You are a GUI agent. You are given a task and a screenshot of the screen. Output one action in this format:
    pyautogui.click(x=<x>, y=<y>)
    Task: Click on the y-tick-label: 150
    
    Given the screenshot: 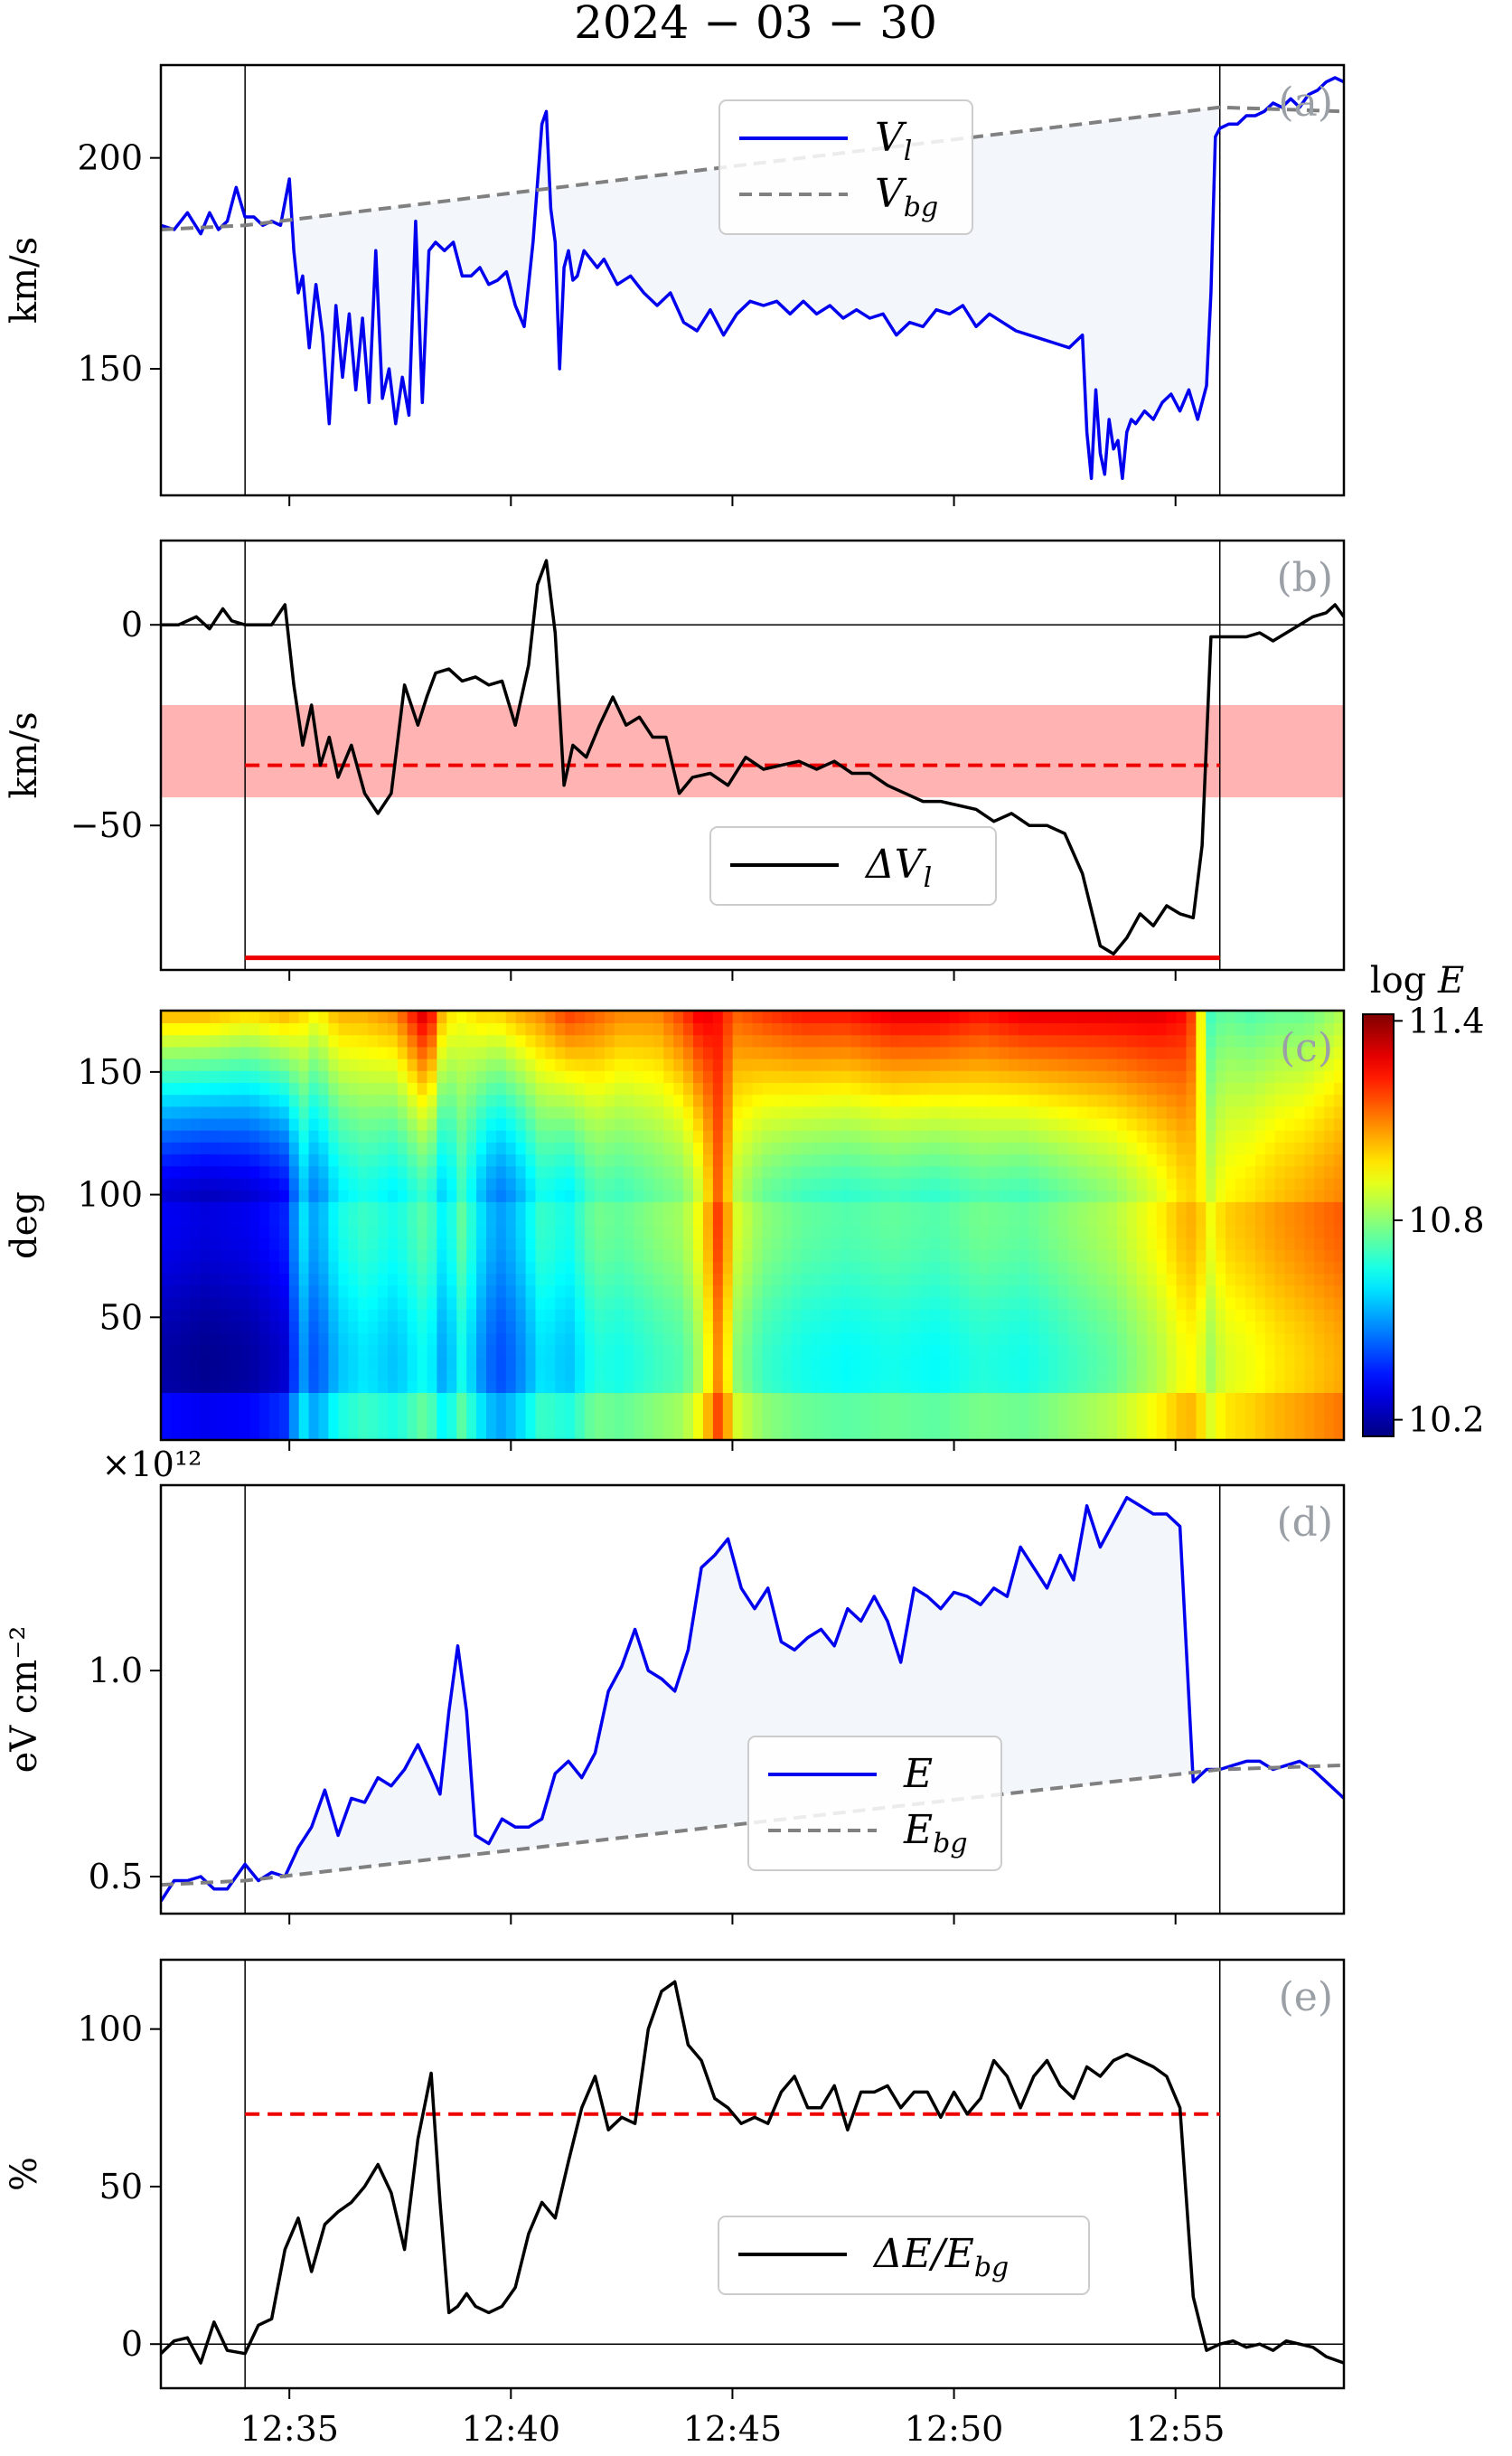 What is the action you would take?
    pyautogui.click(x=110, y=369)
    